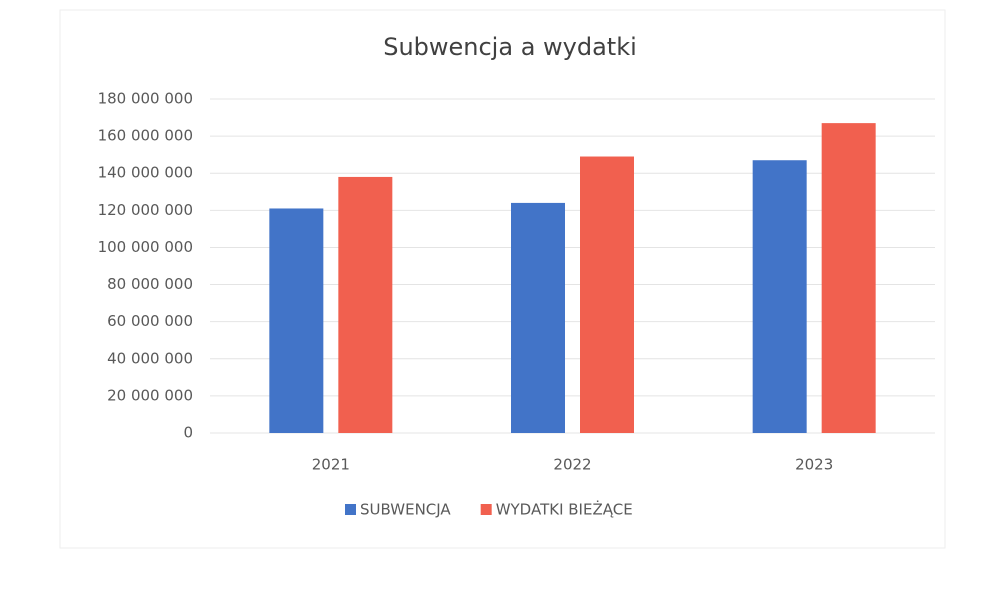 This screenshot has height=597, width=999. I want to click on y-tick-label: 0, so click(188, 433).